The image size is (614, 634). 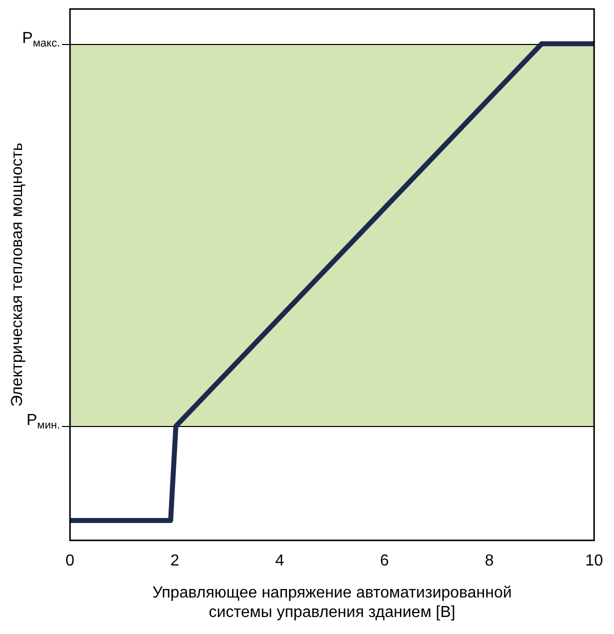 I want to click on x-tick-label: 8, so click(x=489, y=561).